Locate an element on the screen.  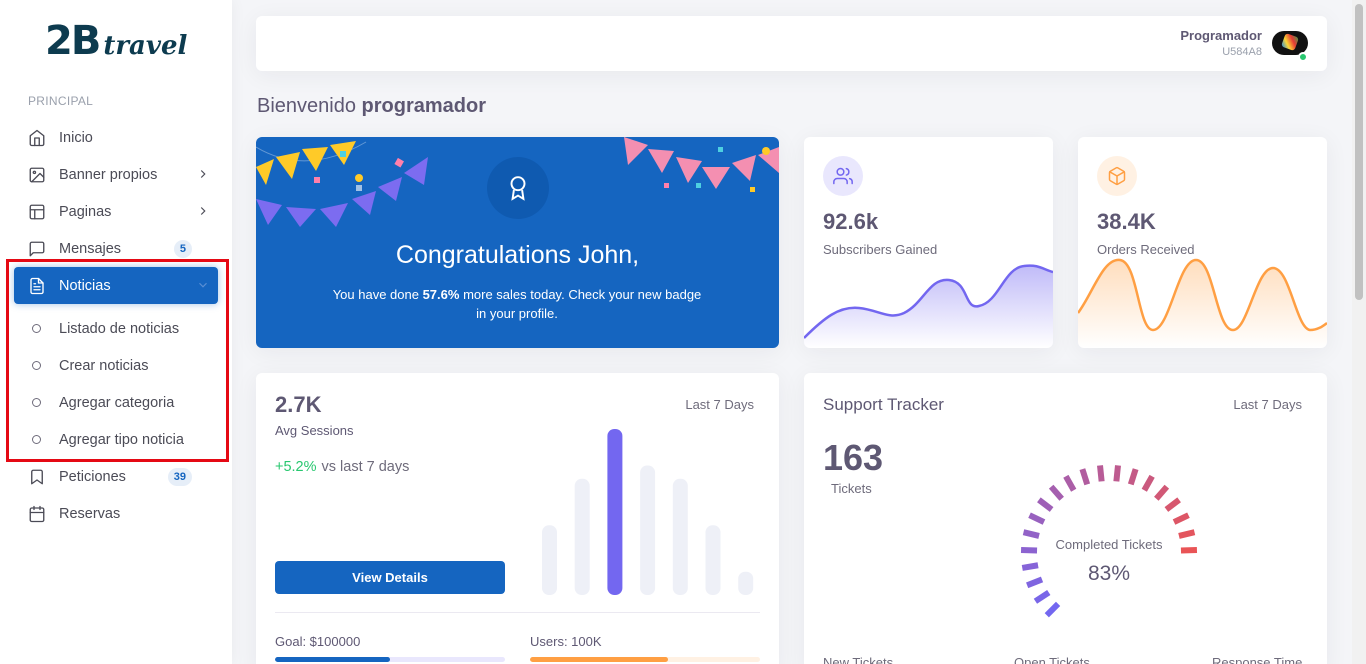
orders-label: Orders Received is located at coordinates (1146, 249).